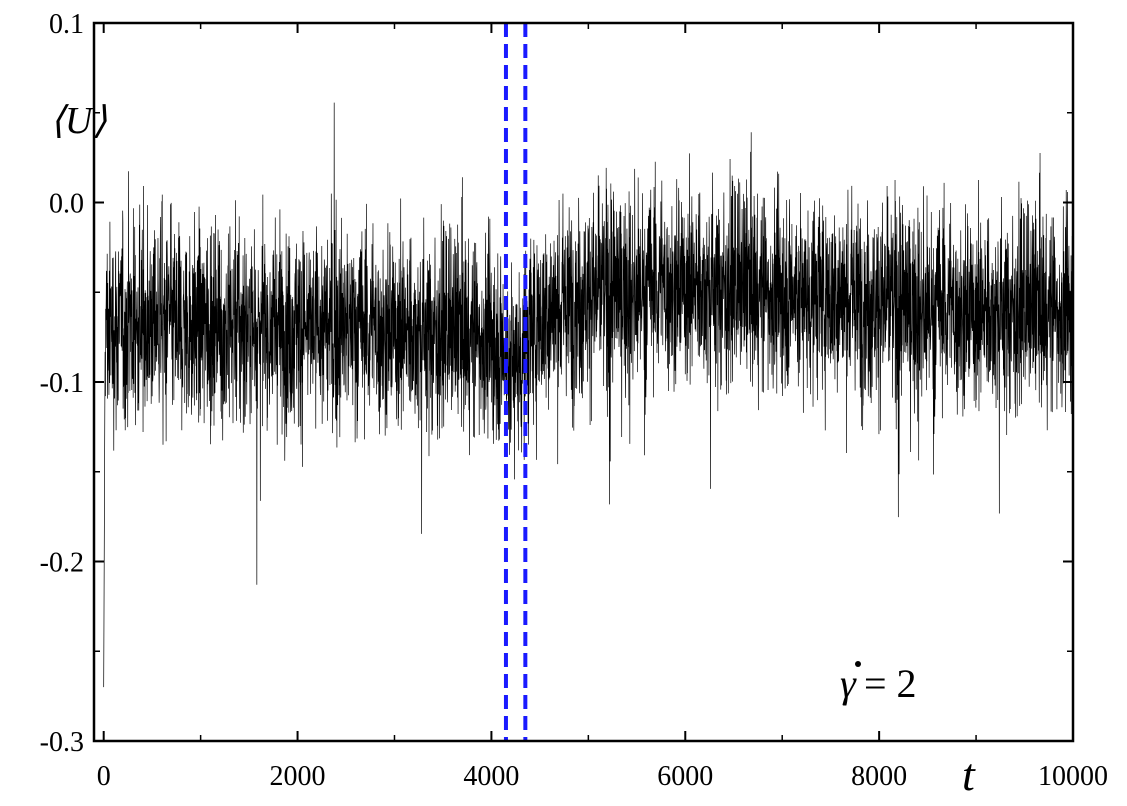  Describe the element at coordinates (104, 776) in the screenshot. I see `x-tick-label: 0` at that location.